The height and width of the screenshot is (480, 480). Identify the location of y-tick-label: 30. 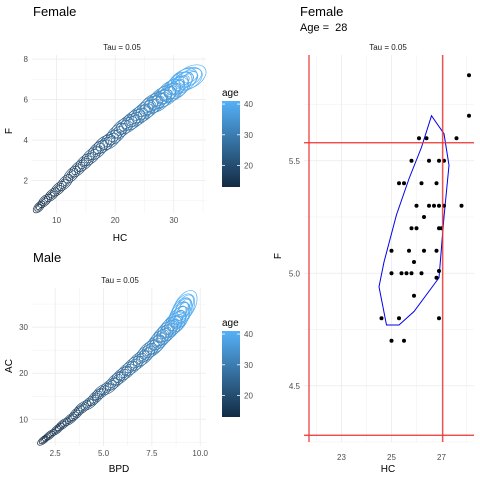
(23, 327).